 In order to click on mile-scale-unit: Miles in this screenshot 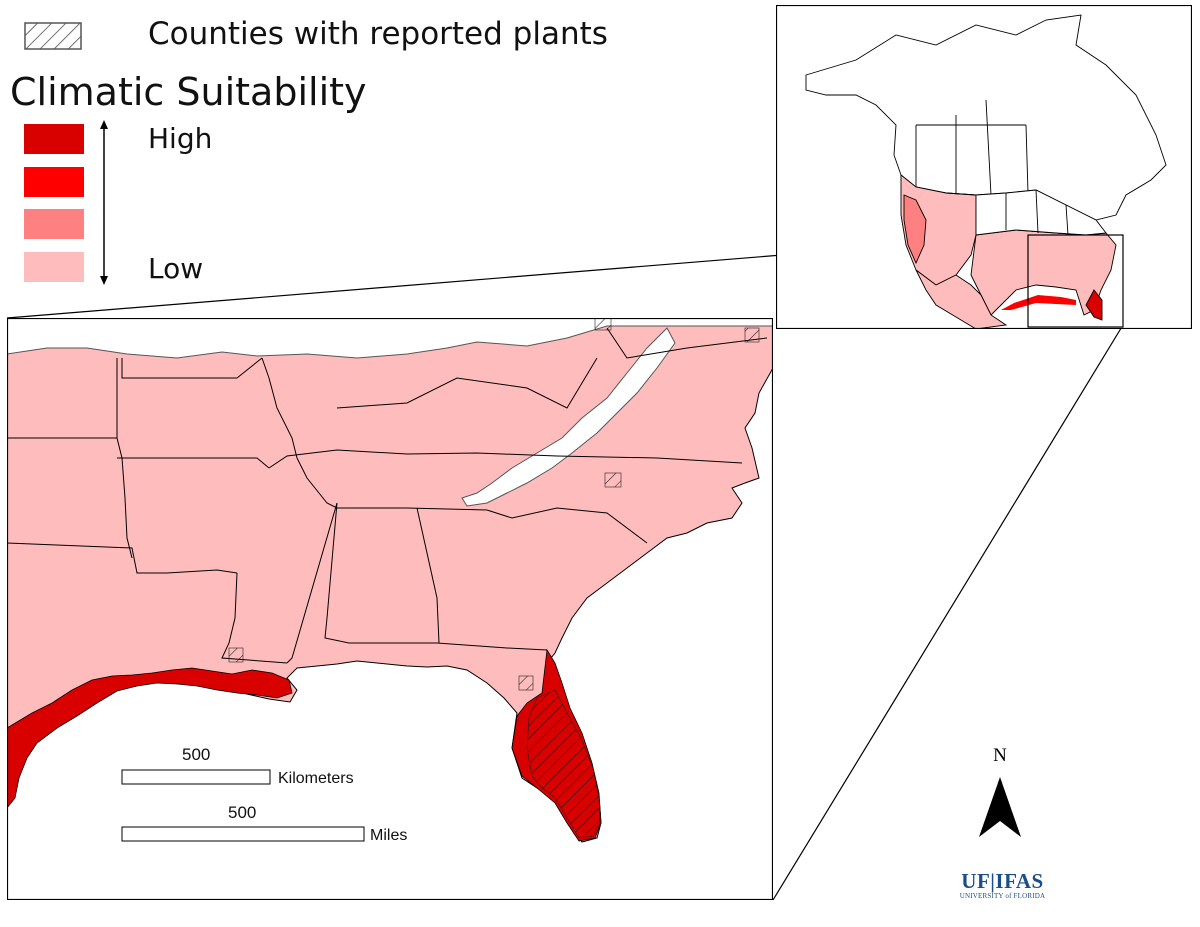, I will do `click(389, 835)`.